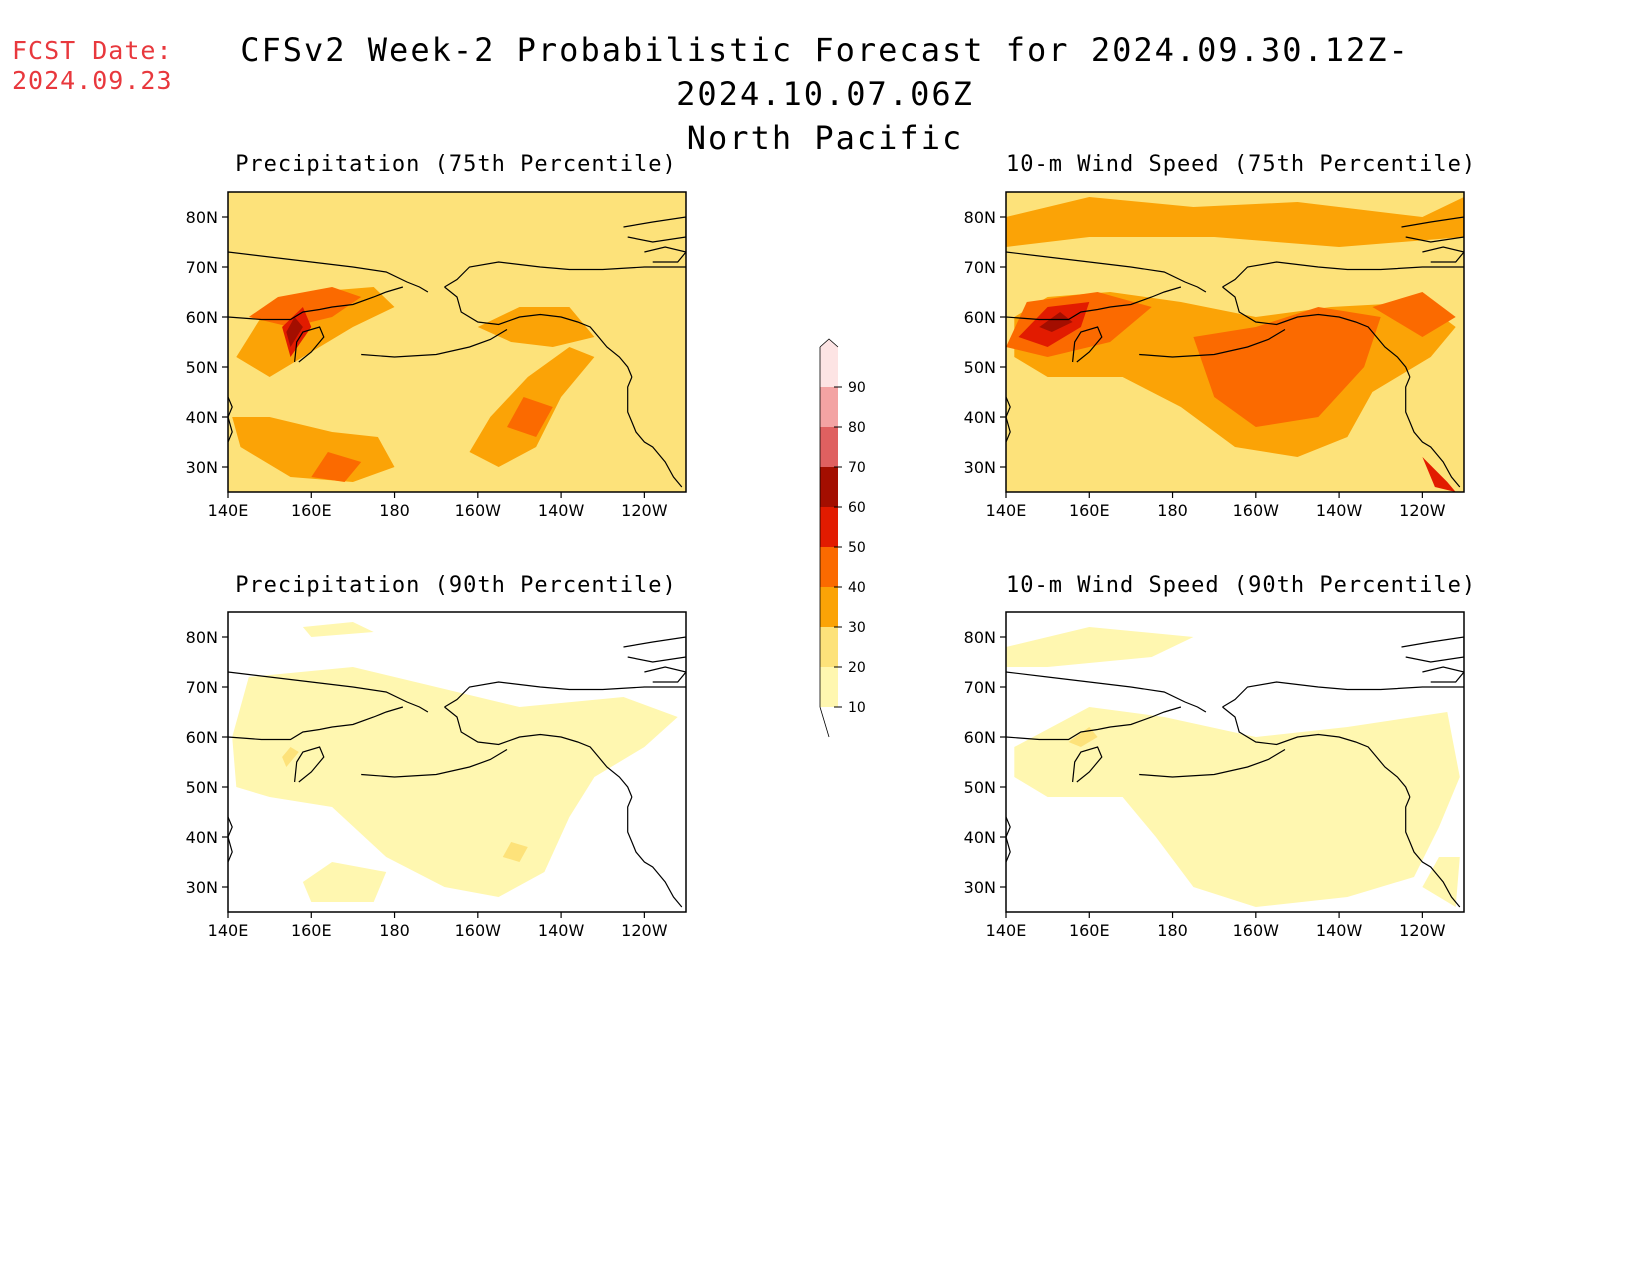  Describe the element at coordinates (456, 585) in the screenshot. I see `panel-title-precip-90: Precipitation (90th Percentile)` at that location.